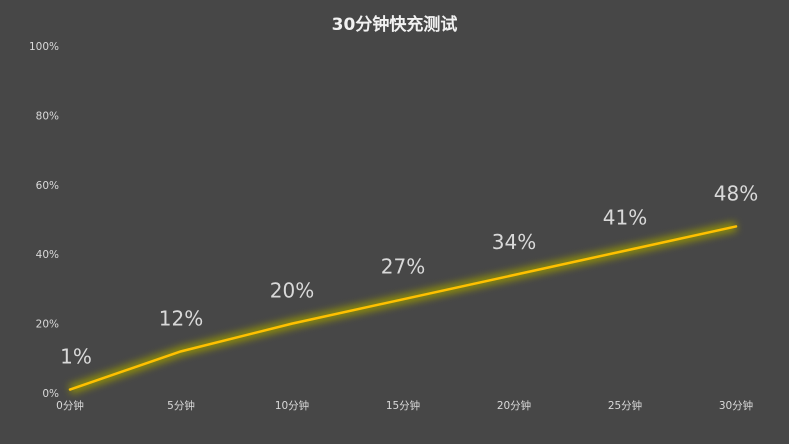  What do you see at coordinates (394, 25) in the screenshot?
I see `chart-title: 30分钟快充测试` at bounding box center [394, 25].